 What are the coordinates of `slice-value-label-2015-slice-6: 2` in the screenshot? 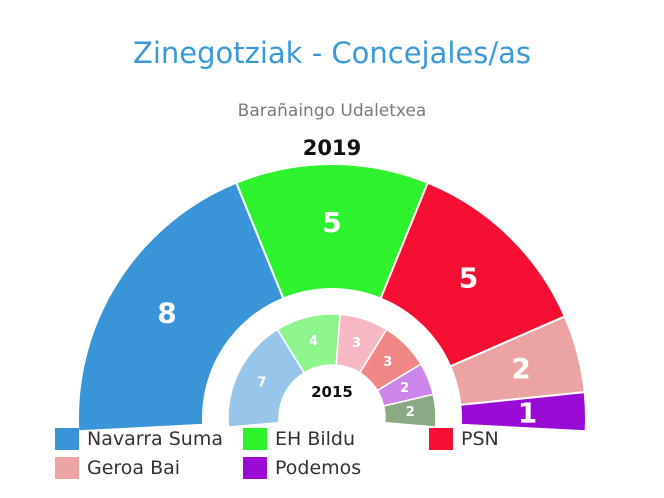 It's located at (410, 412).